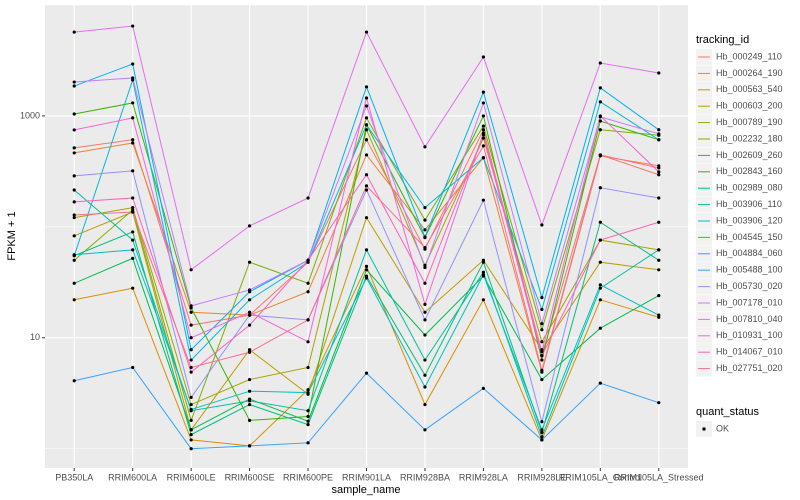 The height and width of the screenshot is (500, 800). I want to click on y-tick-label: 1000, so click(30, 115).